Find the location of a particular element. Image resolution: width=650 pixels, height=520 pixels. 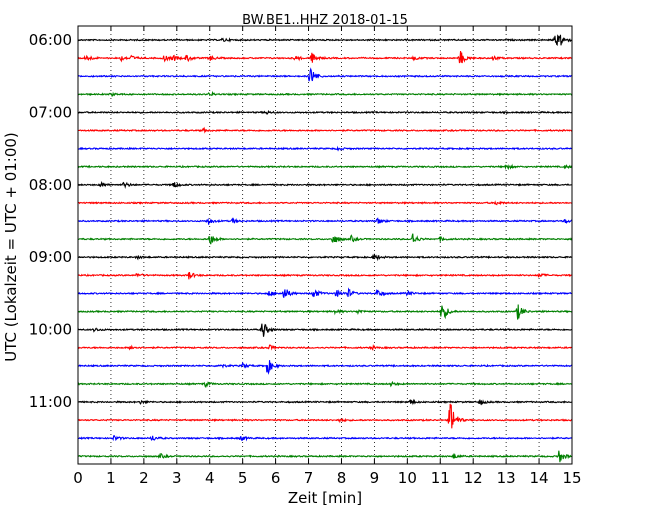

x-tick-label: 12 is located at coordinates (473, 478).